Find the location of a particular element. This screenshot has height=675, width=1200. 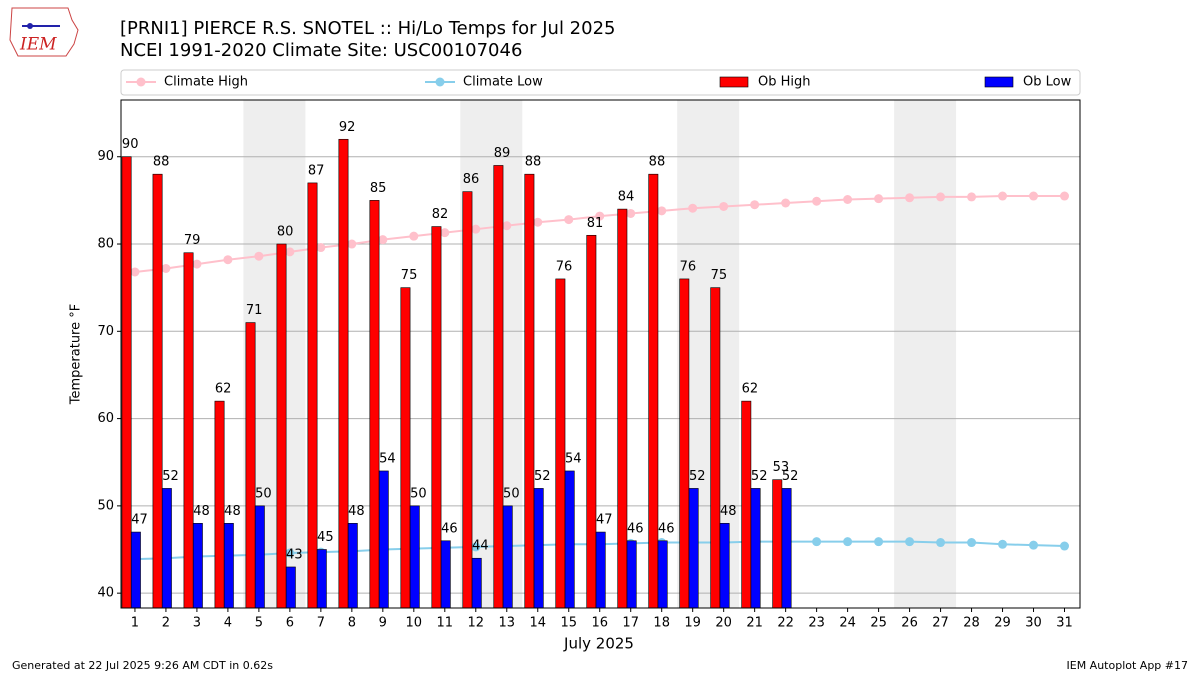

data-label: 92 is located at coordinates (347, 127).